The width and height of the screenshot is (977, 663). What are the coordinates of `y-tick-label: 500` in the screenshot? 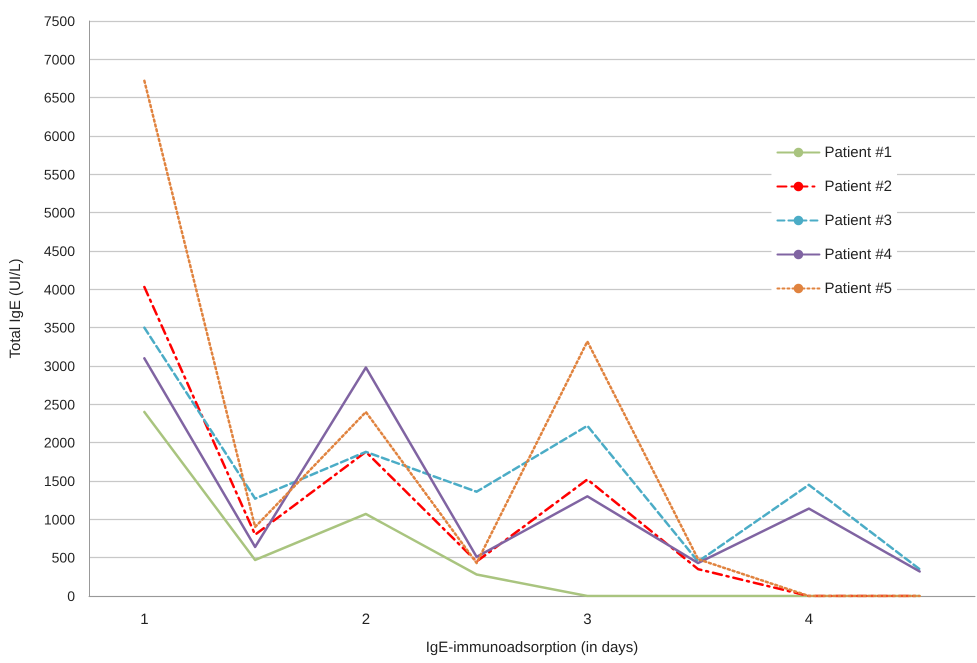 It's located at (64, 558).